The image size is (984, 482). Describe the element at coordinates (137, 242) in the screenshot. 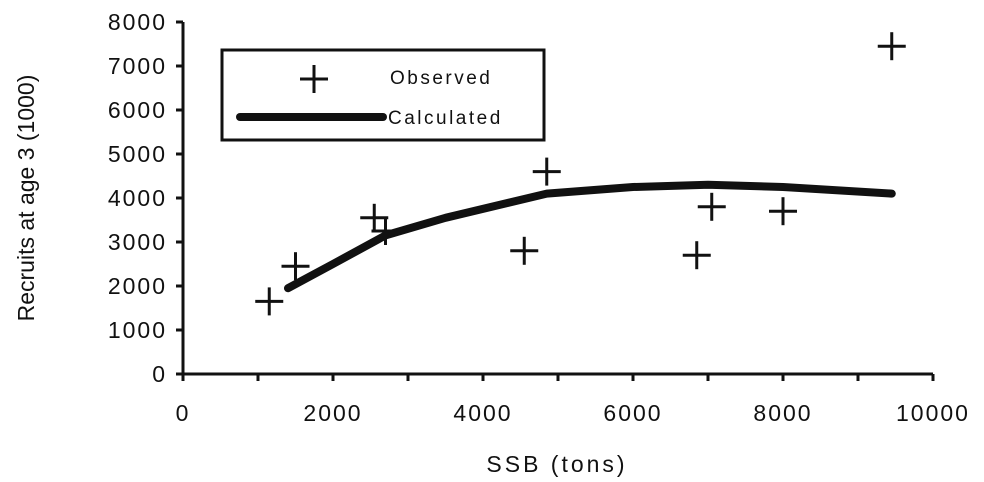

I see `y-tick-label: 3000` at that location.